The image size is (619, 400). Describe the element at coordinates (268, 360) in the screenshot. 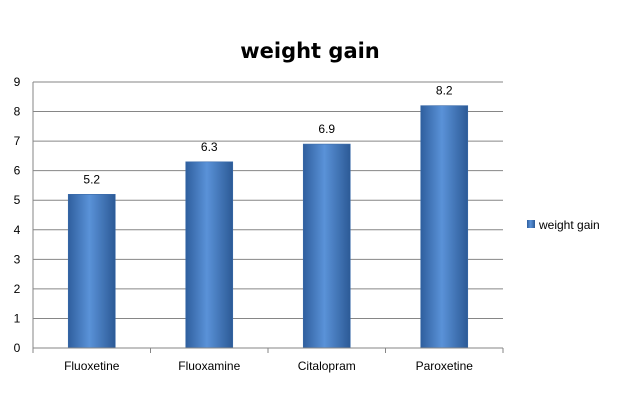

I see `x-axis-ticks: Fluoxetine Fluoxamine Citalopram Paroxetine` at that location.